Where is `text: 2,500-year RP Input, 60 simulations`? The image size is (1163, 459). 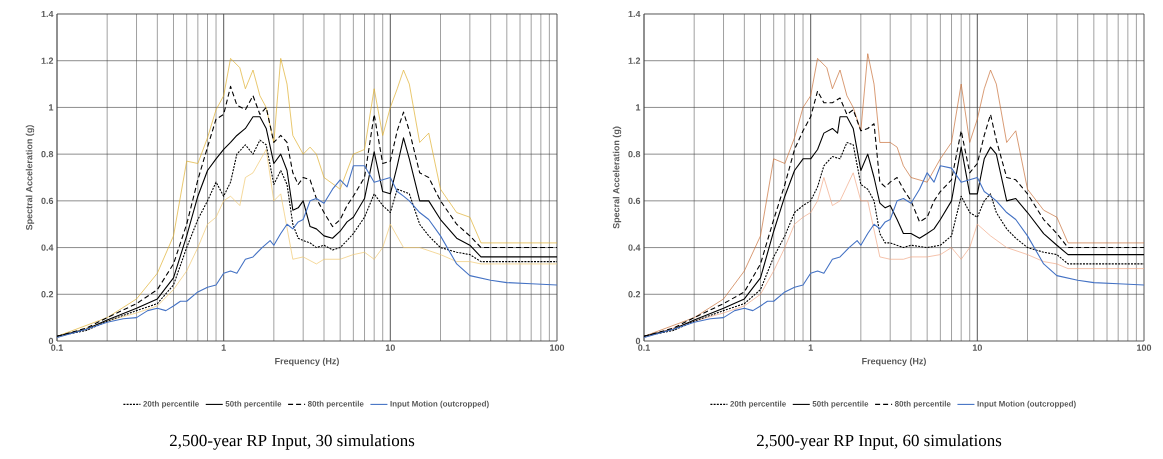 text: 2,500-year RP Input, 60 simulations is located at coordinates (879, 442).